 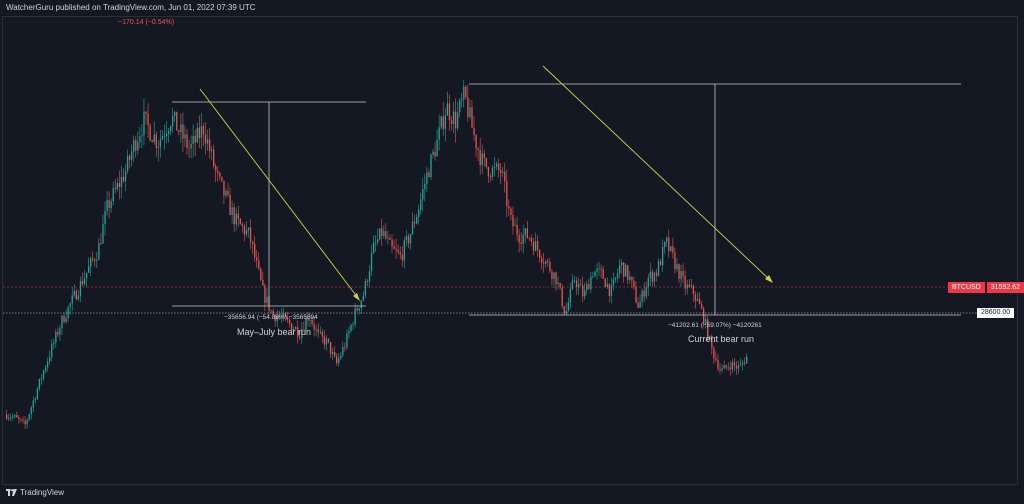 I want to click on support-level-badge: 28600.00, so click(x=996, y=313).